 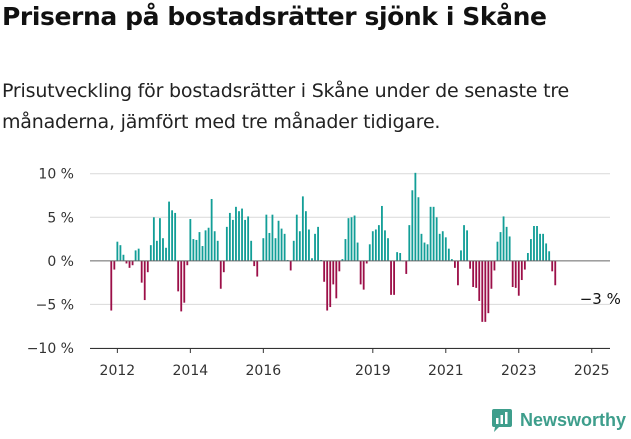 I want to click on brand-logo: Newsworthy, so click(x=558, y=420).